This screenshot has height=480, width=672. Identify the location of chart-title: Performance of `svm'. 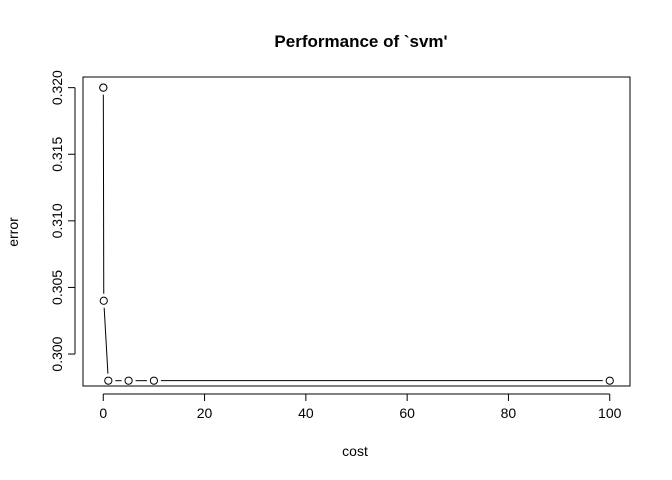
(360, 41).